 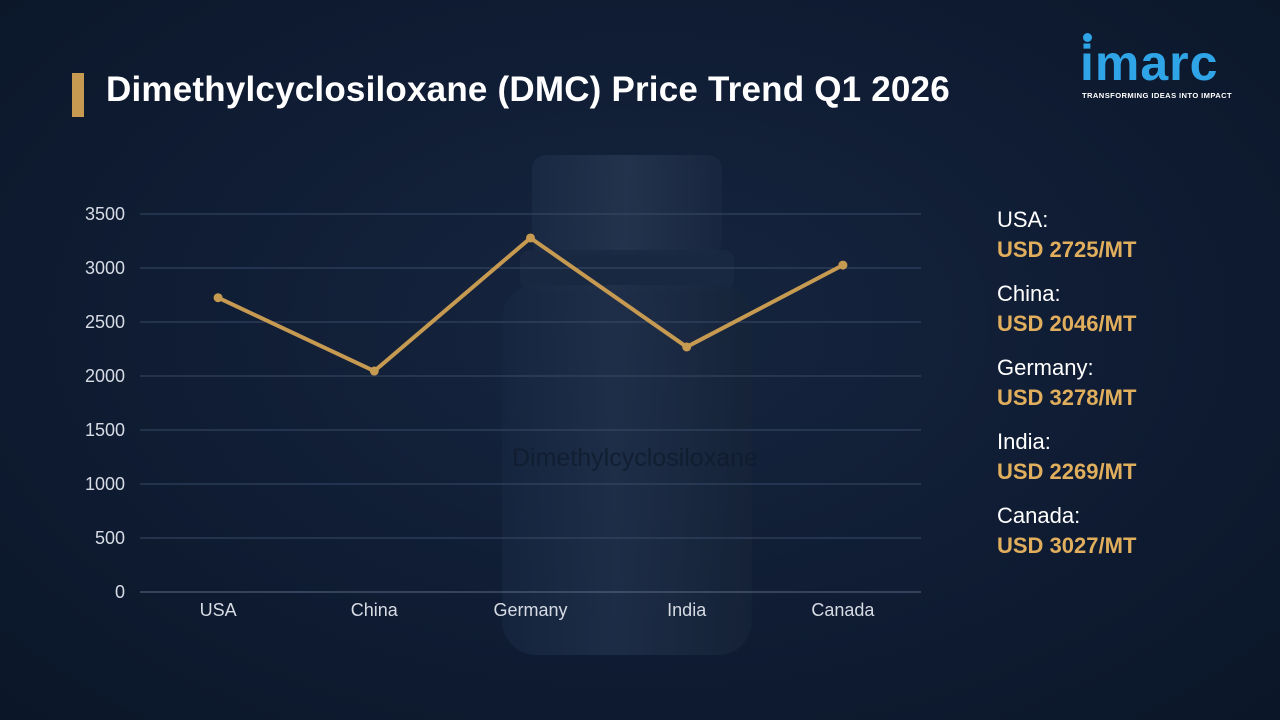 What do you see at coordinates (105, 376) in the screenshot?
I see `y-tick-label: 2000` at bounding box center [105, 376].